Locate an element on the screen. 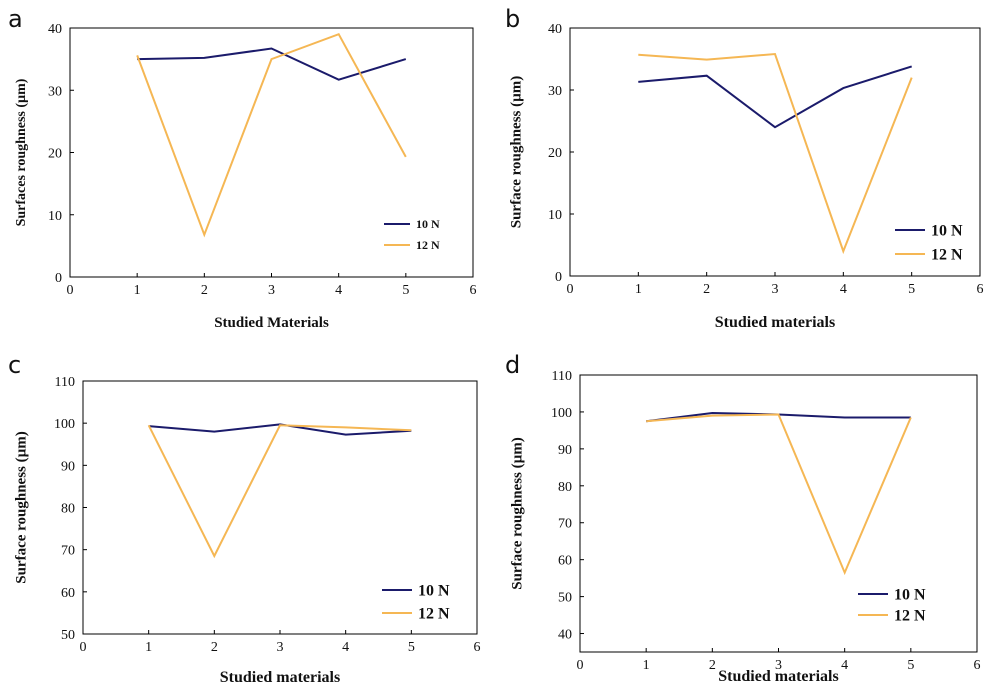 The height and width of the screenshot is (690, 988). panel-letter: b is located at coordinates (512, 19).